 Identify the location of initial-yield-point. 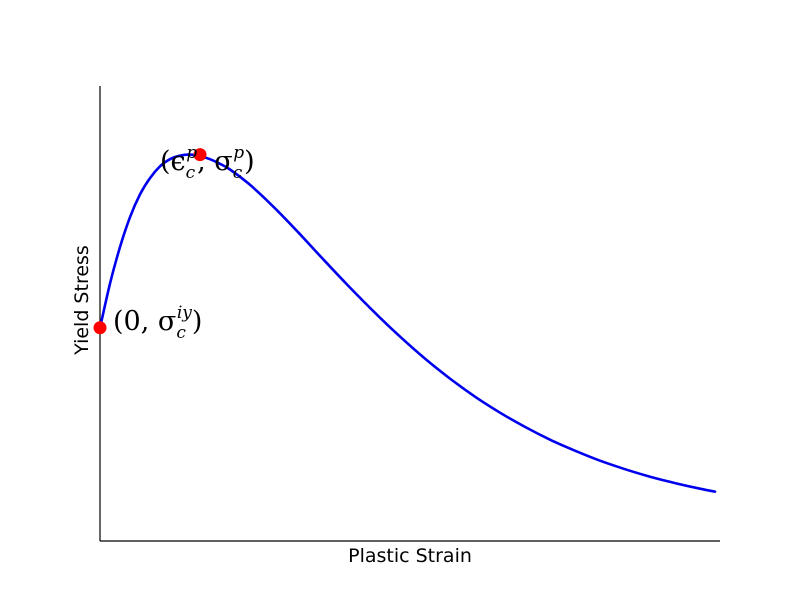
(100, 328).